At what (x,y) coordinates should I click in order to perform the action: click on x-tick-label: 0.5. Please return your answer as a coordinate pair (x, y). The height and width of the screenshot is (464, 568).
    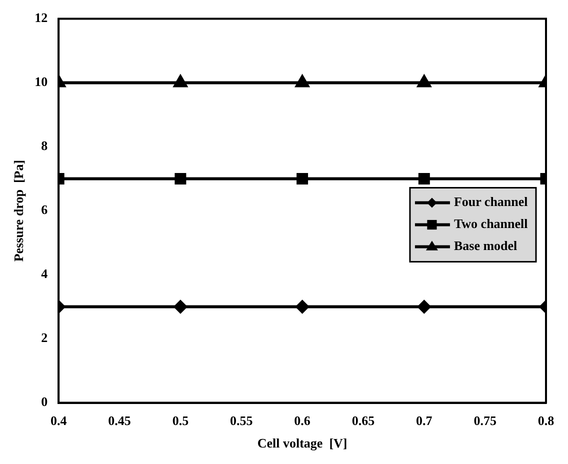
    Looking at the image, I should click on (181, 420).